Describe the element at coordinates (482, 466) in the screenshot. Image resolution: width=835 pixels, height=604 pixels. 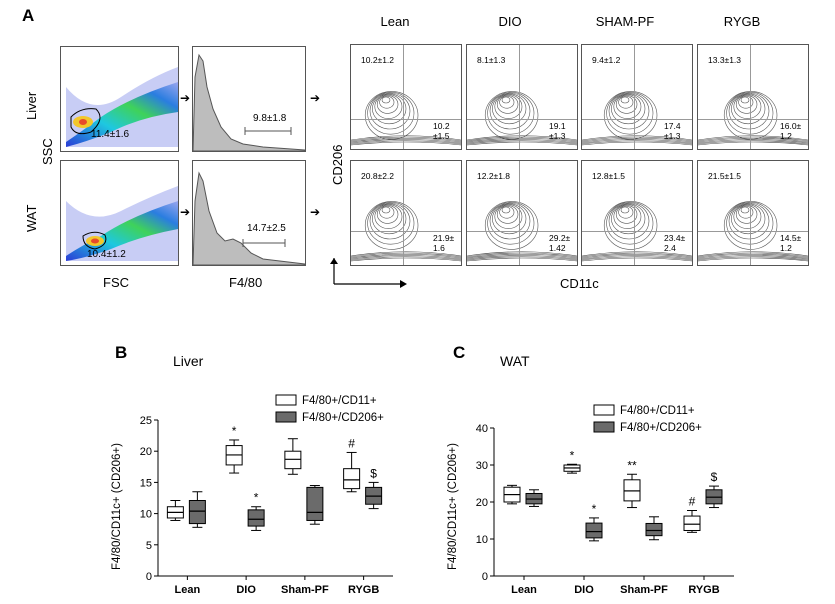
I see `y-tick-label: 30` at that location.